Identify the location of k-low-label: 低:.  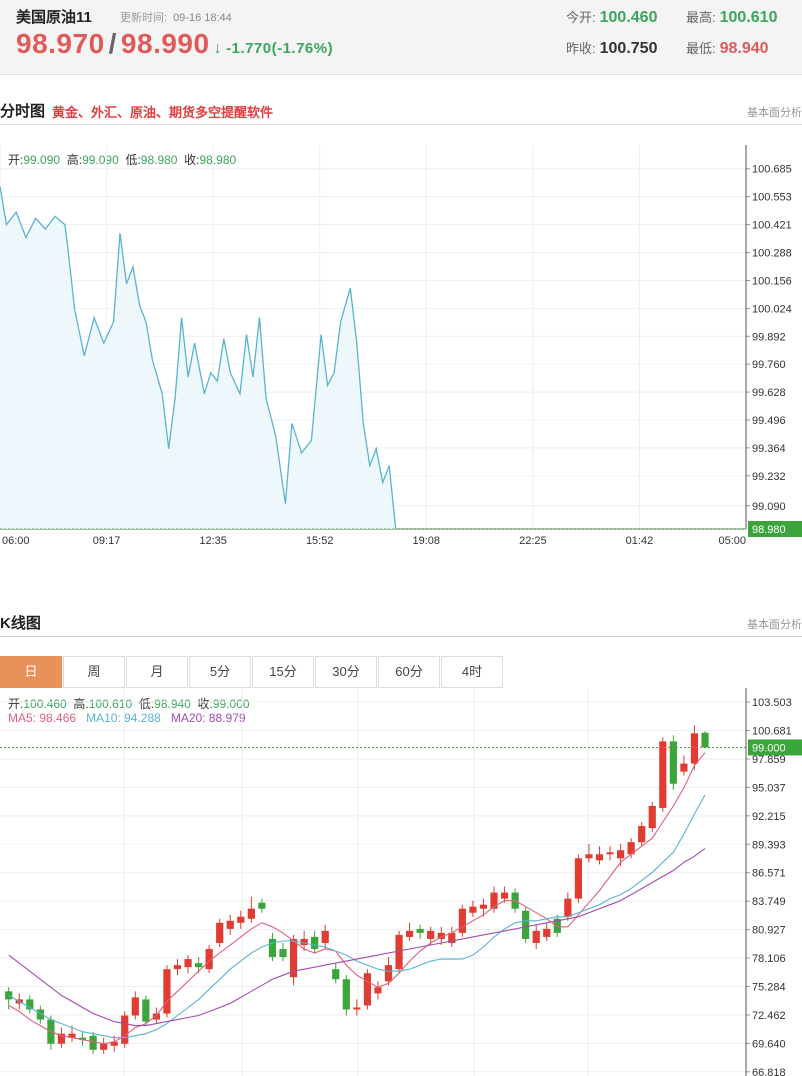
(146, 704).